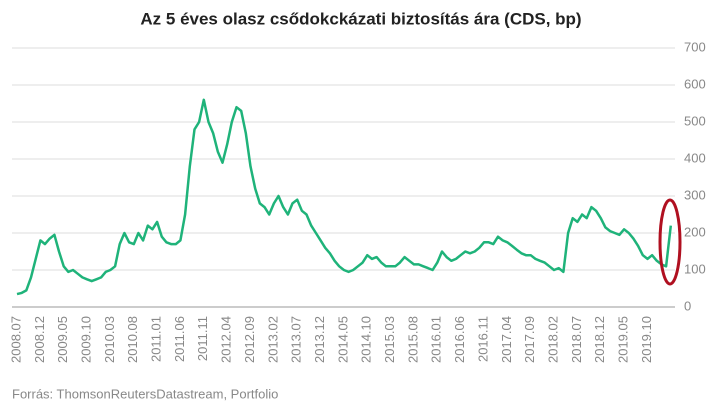 This screenshot has width=722, height=420. I want to click on x-tick-label: 2011.01, so click(156, 339).